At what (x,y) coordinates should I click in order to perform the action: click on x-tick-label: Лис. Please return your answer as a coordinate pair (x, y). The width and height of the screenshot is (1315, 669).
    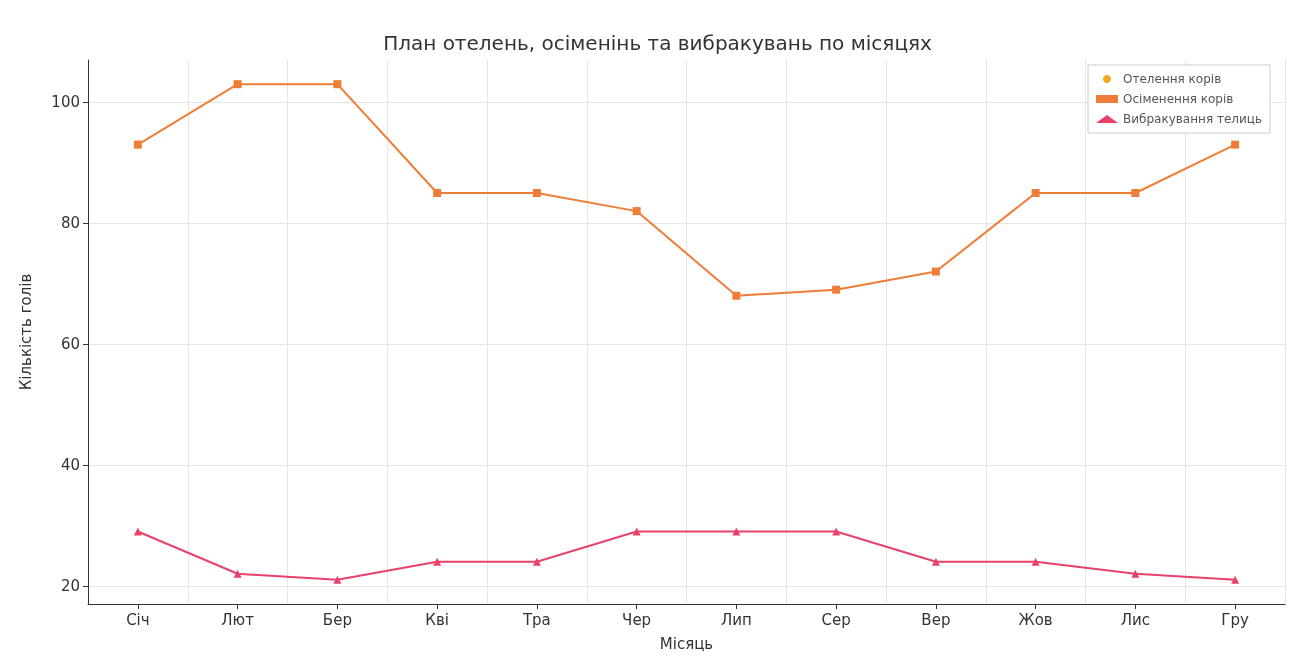
    Looking at the image, I should click on (1135, 619).